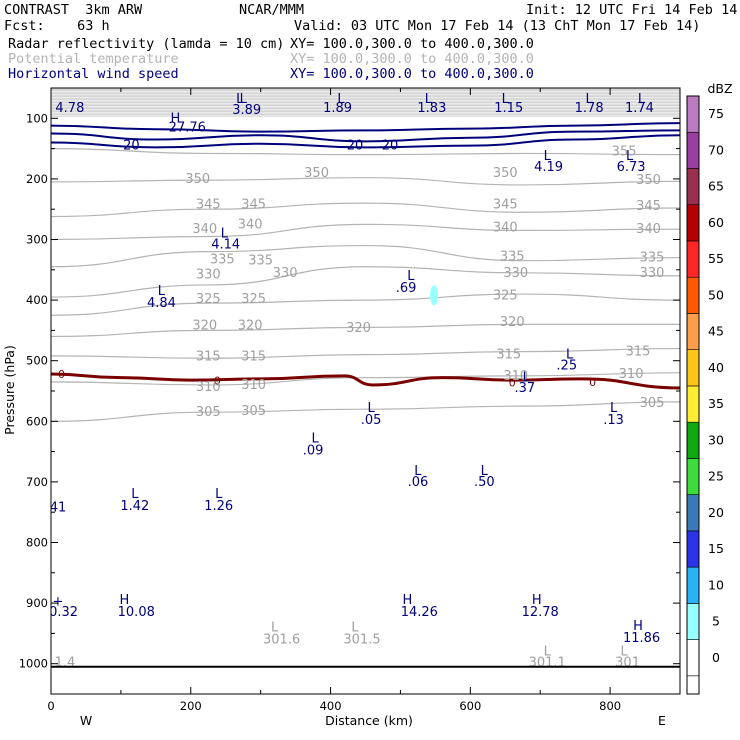  I want to click on edge-value-label: 41, so click(58, 507).